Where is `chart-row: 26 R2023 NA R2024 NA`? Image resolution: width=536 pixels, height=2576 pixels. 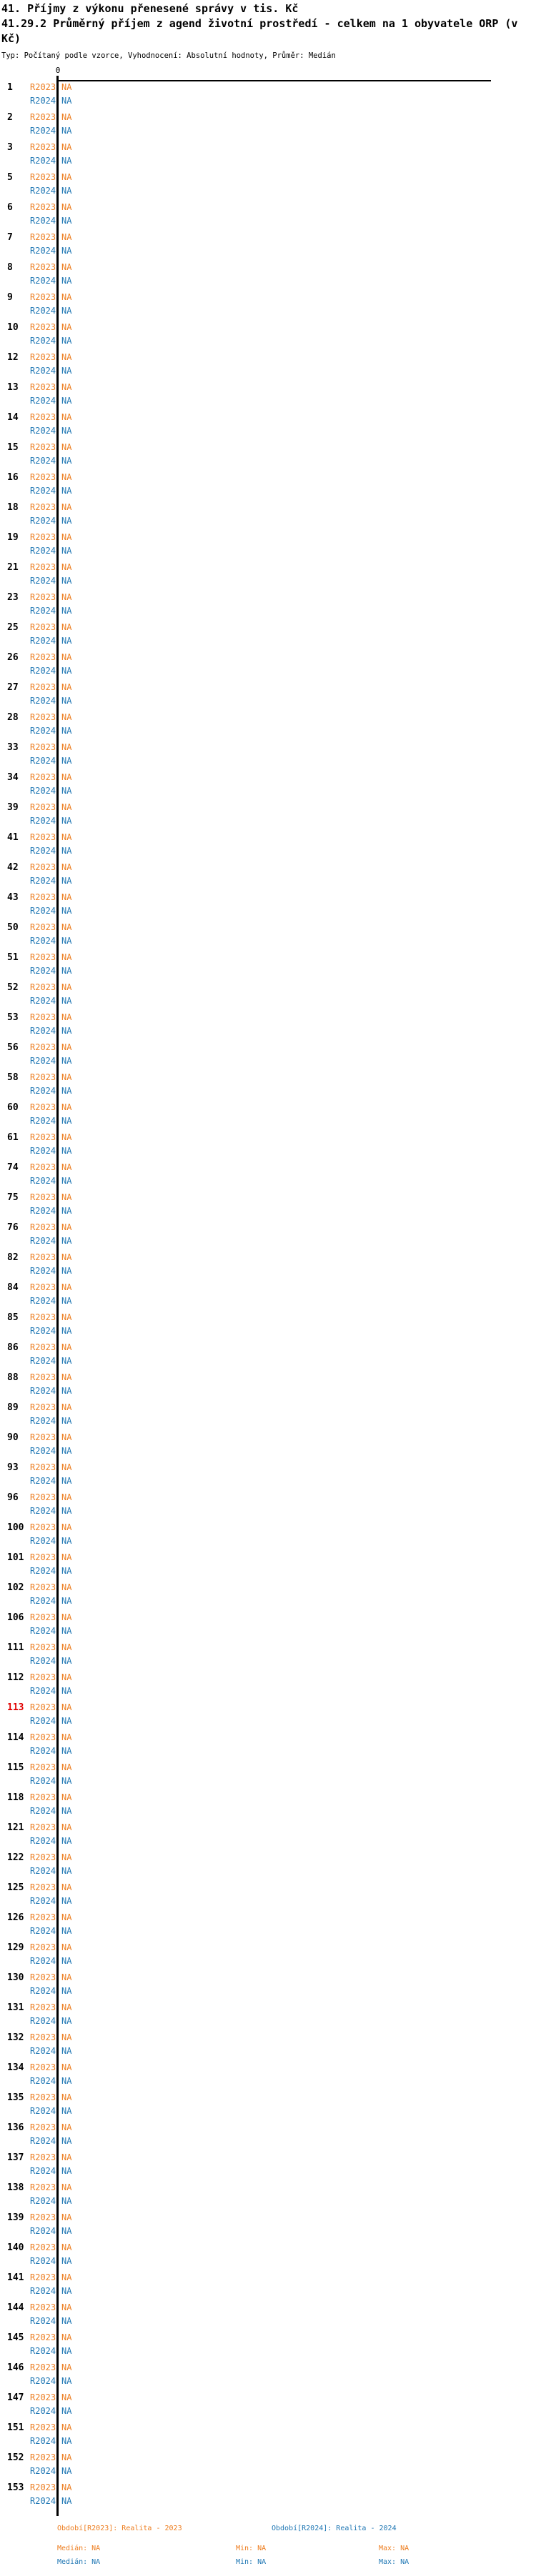
chart-row: 26 R2023 NA R2024 NA is located at coordinates (268, 667).